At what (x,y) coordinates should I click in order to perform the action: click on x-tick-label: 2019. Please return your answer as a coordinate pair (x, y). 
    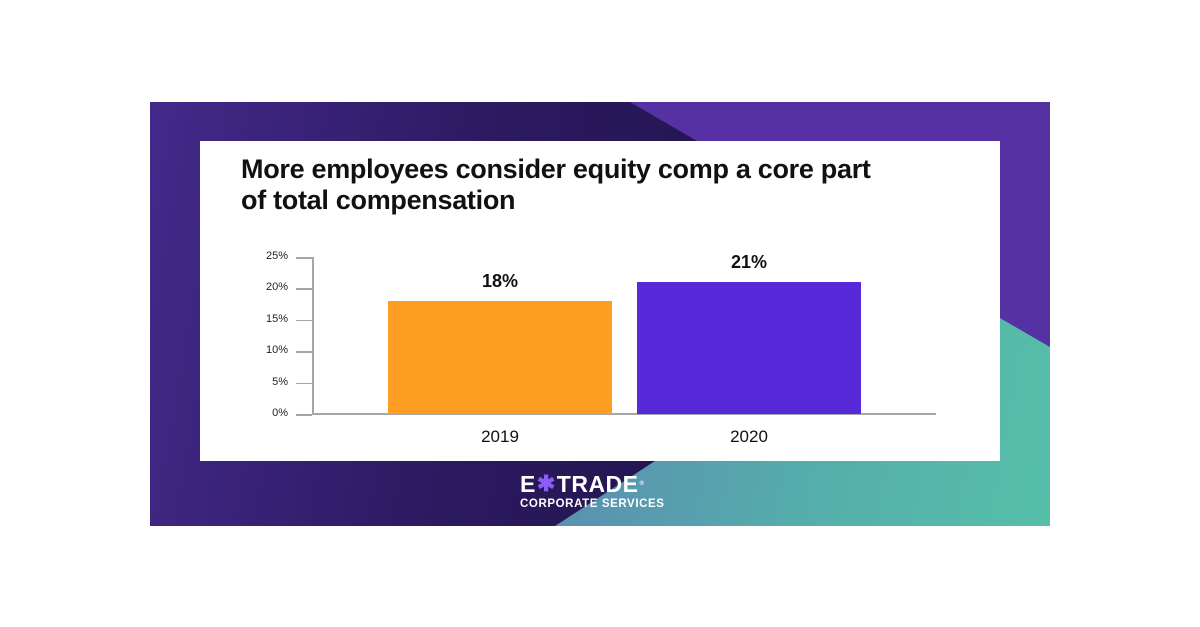
    Looking at the image, I should click on (500, 436).